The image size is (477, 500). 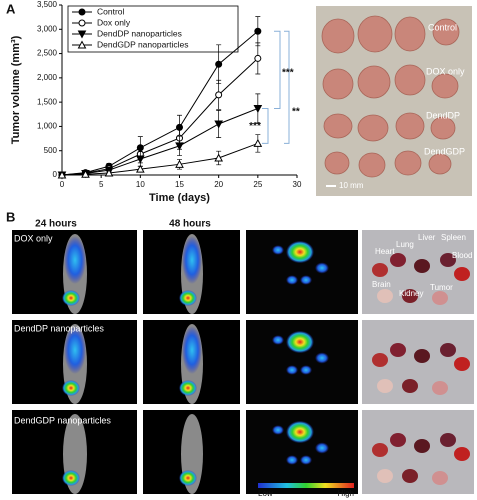 What do you see at coordinates (111, 11) in the screenshot?
I see `legend-label: Control` at bounding box center [111, 11].